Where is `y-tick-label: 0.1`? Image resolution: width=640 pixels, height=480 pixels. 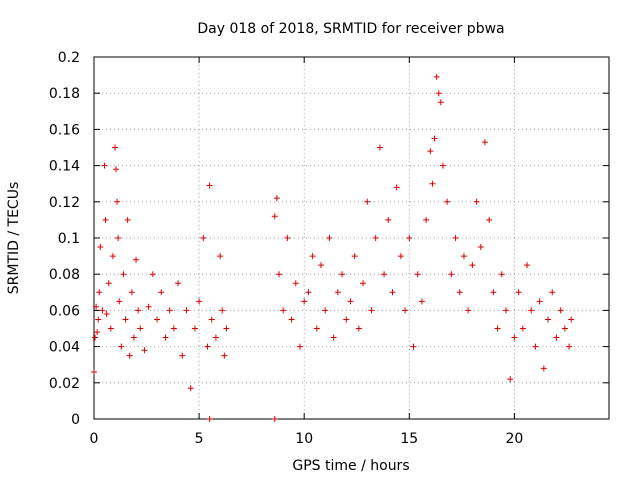 y-tick-label: 0.1 is located at coordinates (69, 239).